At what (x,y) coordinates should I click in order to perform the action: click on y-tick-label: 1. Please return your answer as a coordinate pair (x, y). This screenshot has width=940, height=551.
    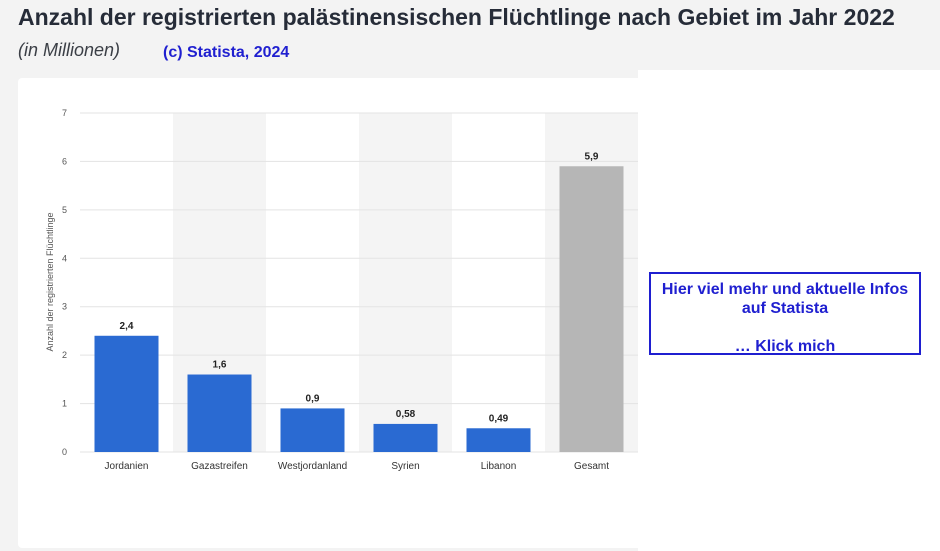
    Looking at the image, I should click on (64, 404).